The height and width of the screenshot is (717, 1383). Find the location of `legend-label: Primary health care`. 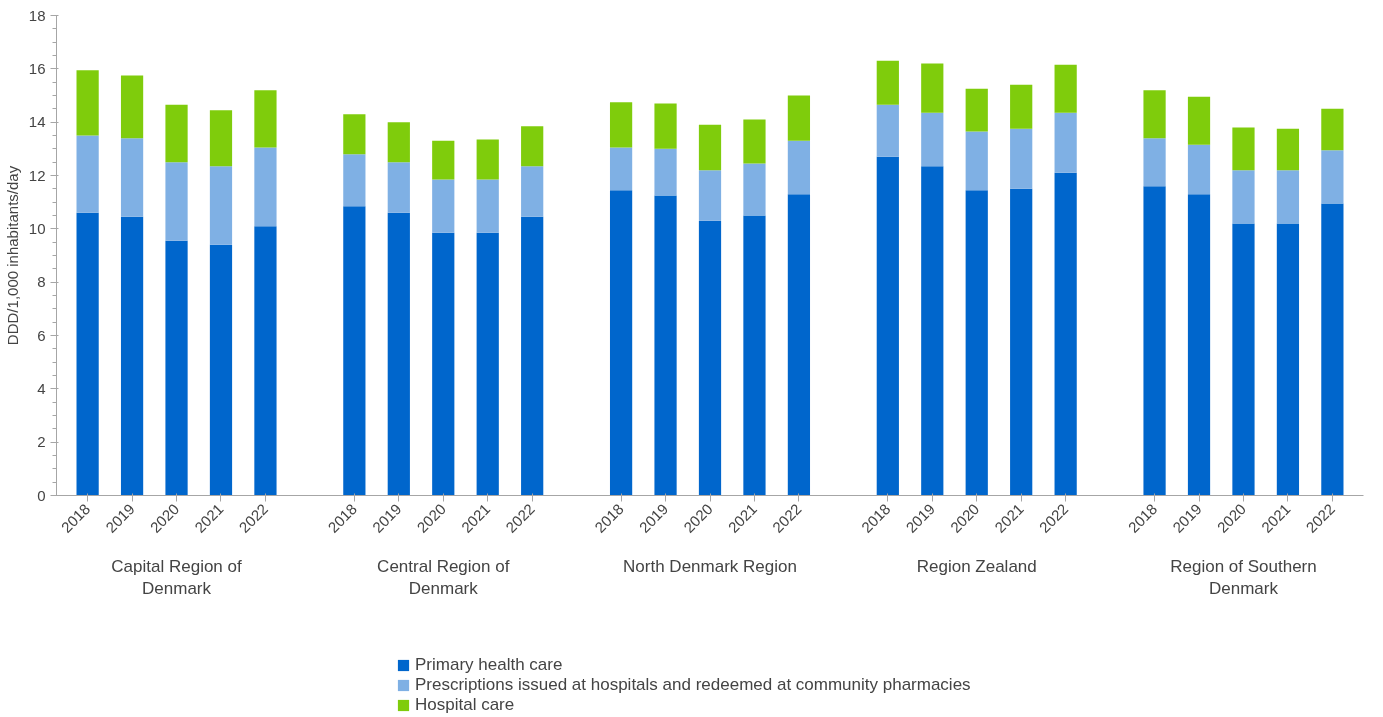

legend-label: Primary health care is located at coordinates (489, 665).